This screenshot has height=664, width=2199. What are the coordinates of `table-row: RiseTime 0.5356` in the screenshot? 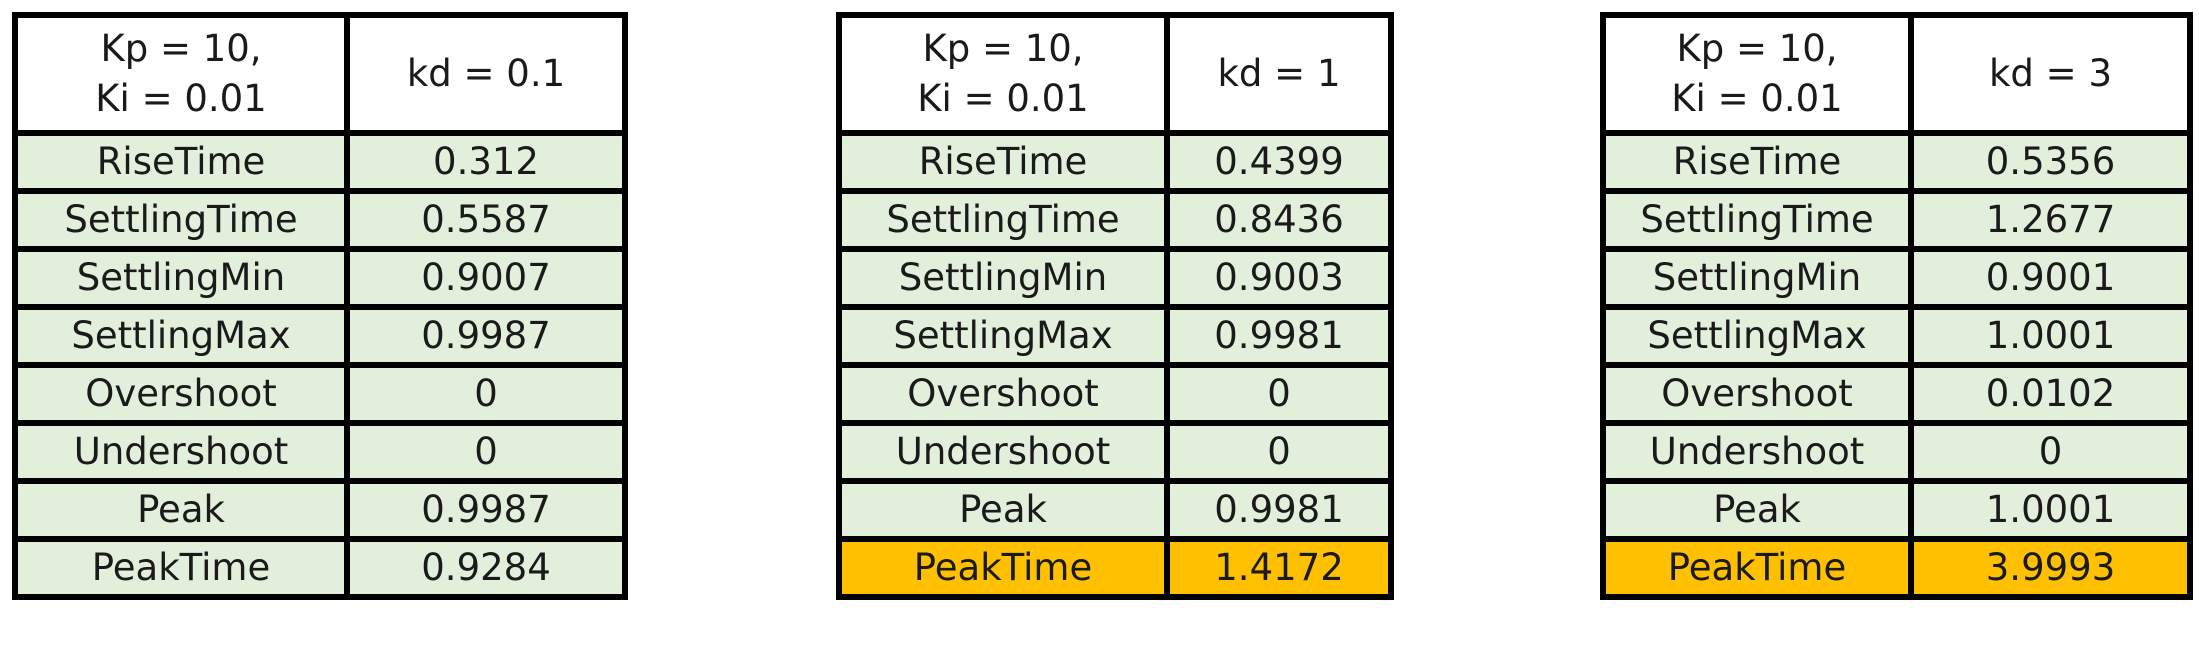 It's located at (1896, 162).